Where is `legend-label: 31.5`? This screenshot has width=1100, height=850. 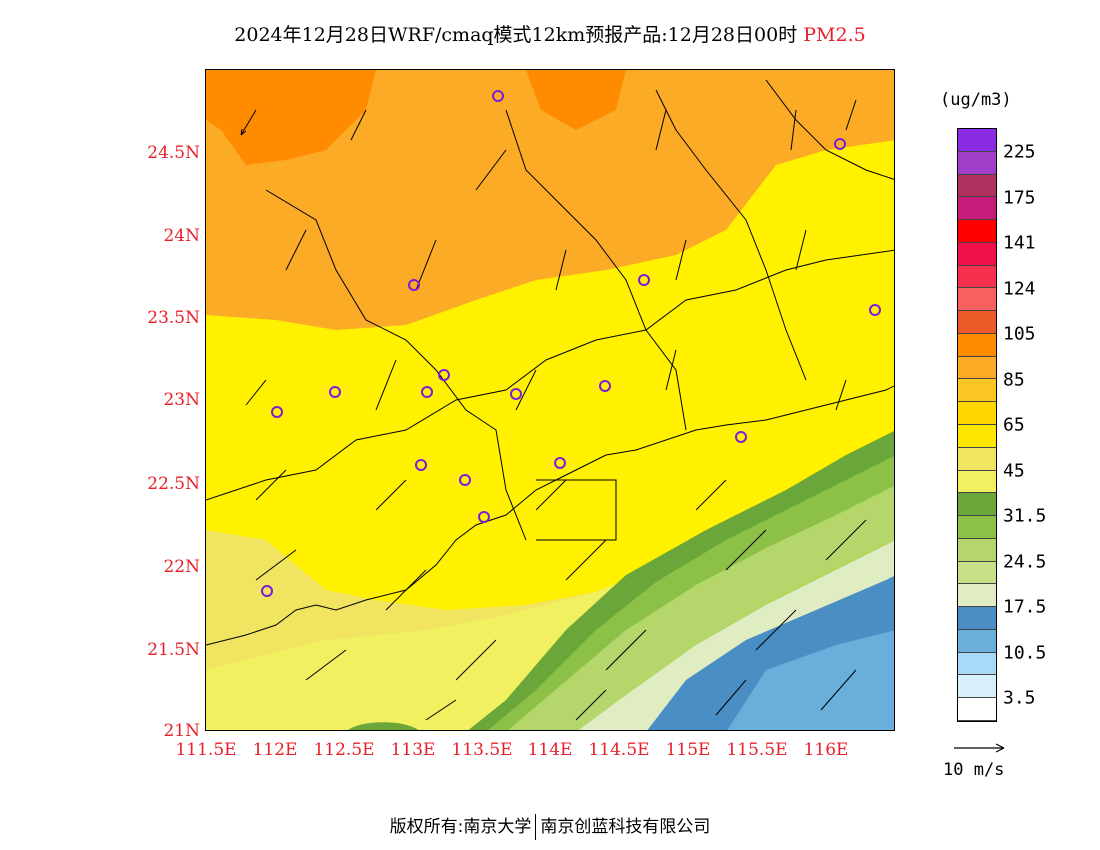
legend-label: 31.5 is located at coordinates (1025, 516).